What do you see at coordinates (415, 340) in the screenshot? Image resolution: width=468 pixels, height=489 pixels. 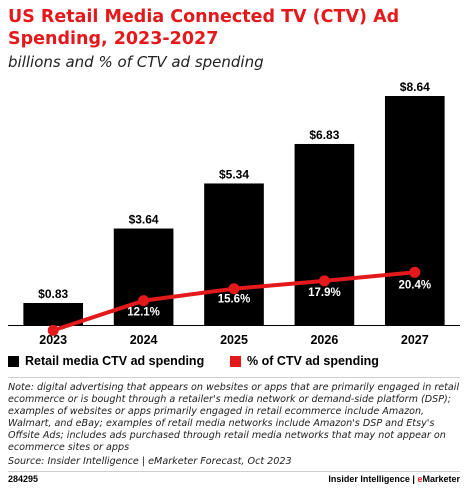 I see `x-tick-label-2027: 2027` at bounding box center [415, 340].